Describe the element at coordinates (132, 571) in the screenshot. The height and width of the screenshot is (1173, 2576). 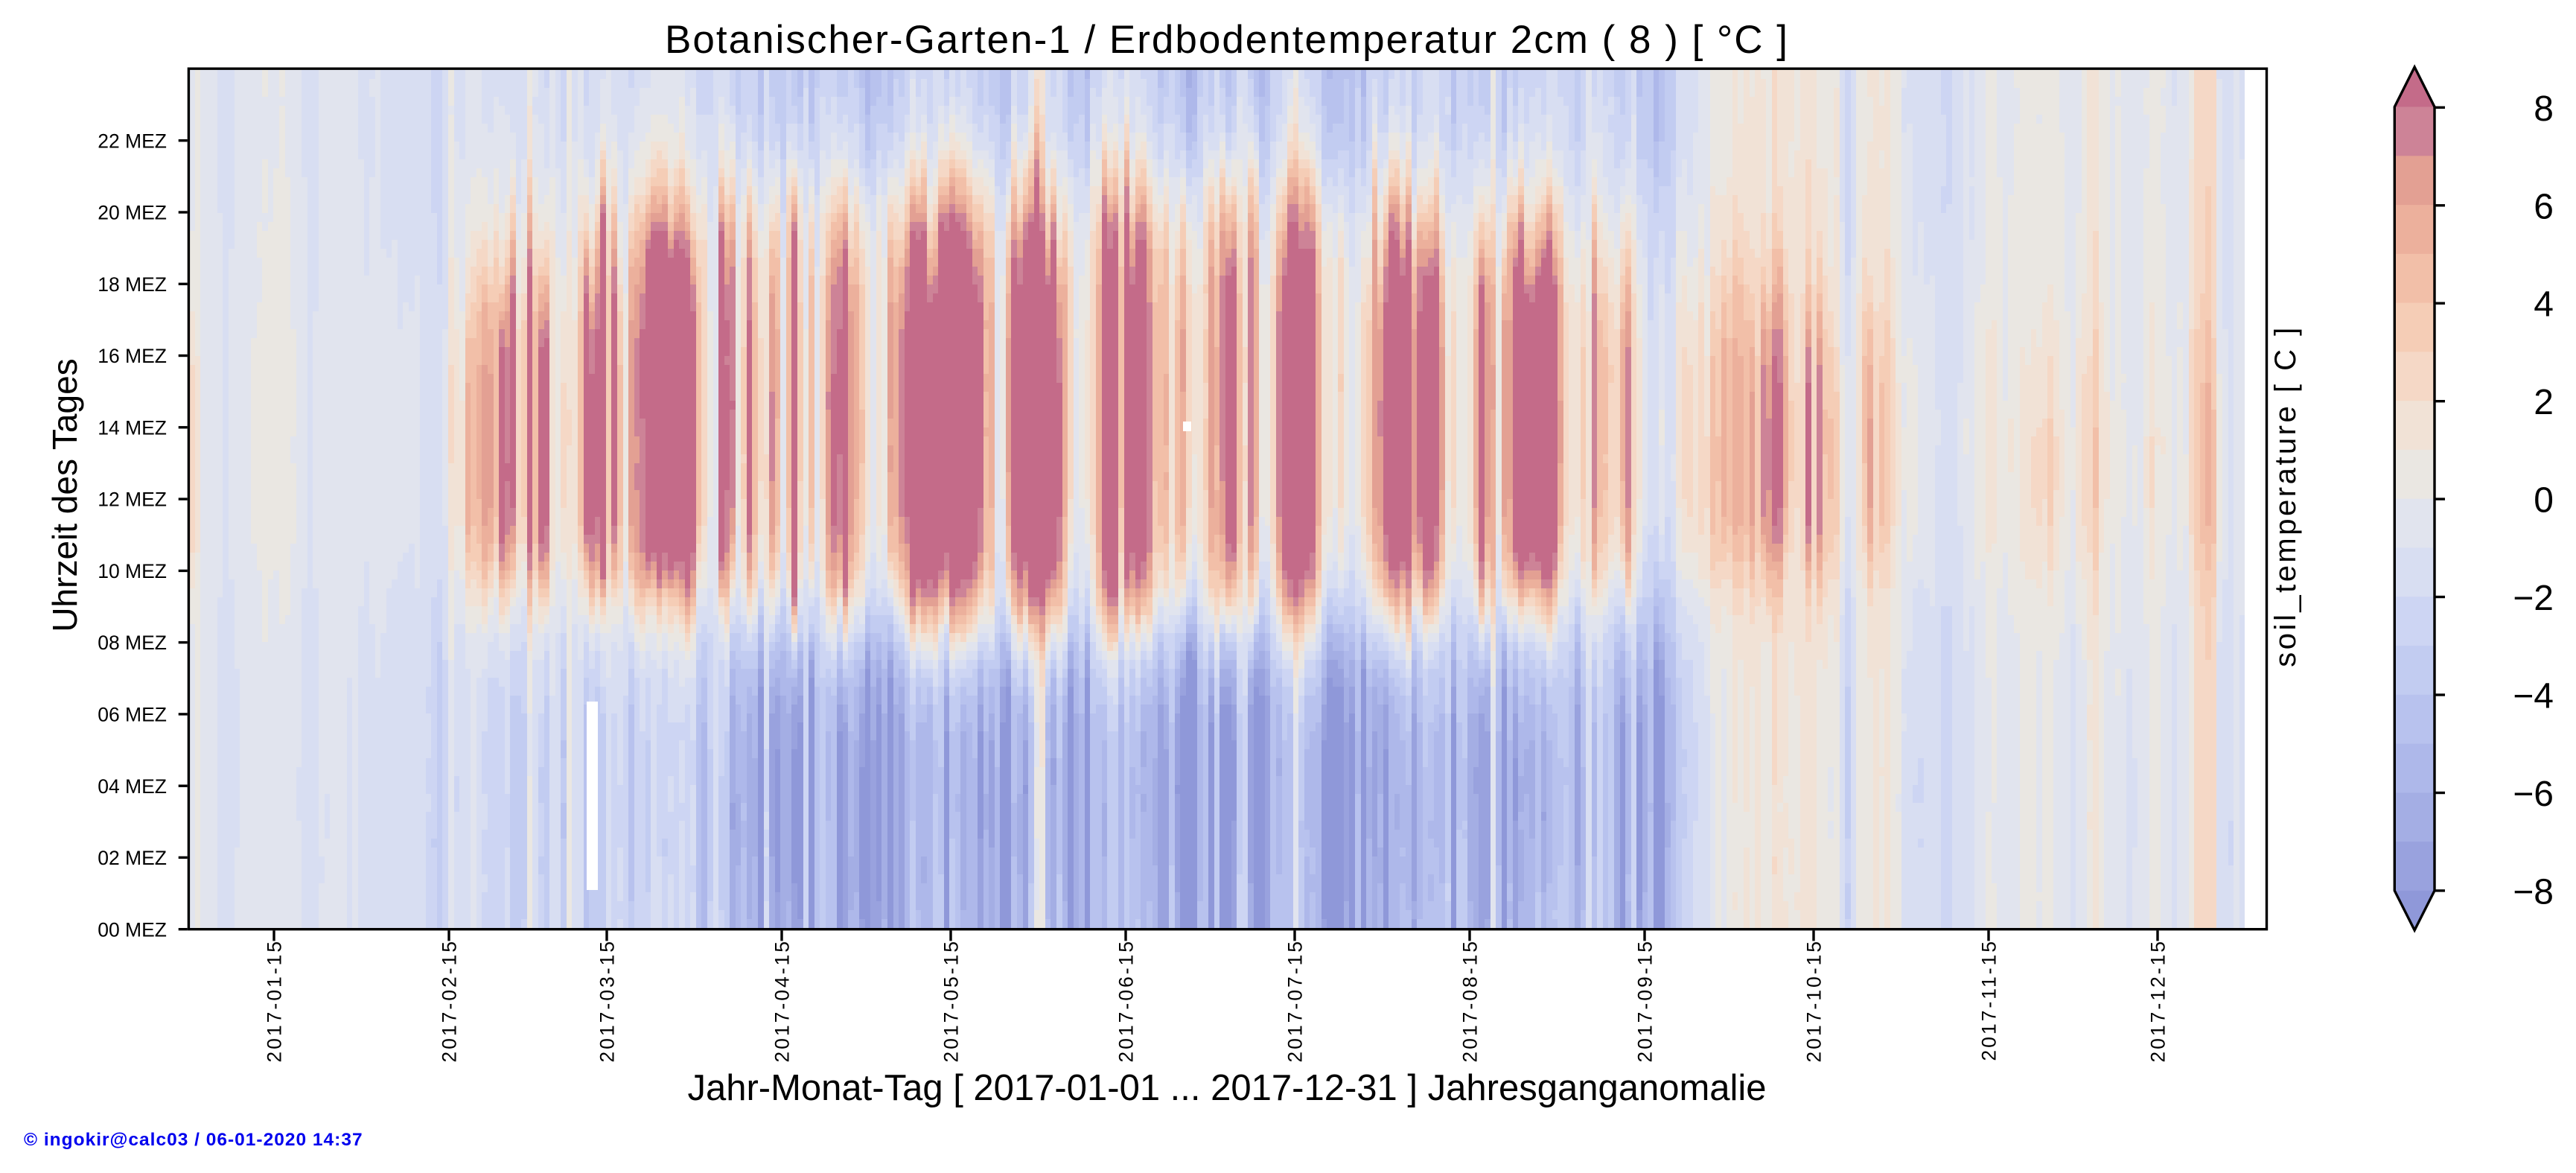
I see `svg-text: 10 MEZ` at that location.